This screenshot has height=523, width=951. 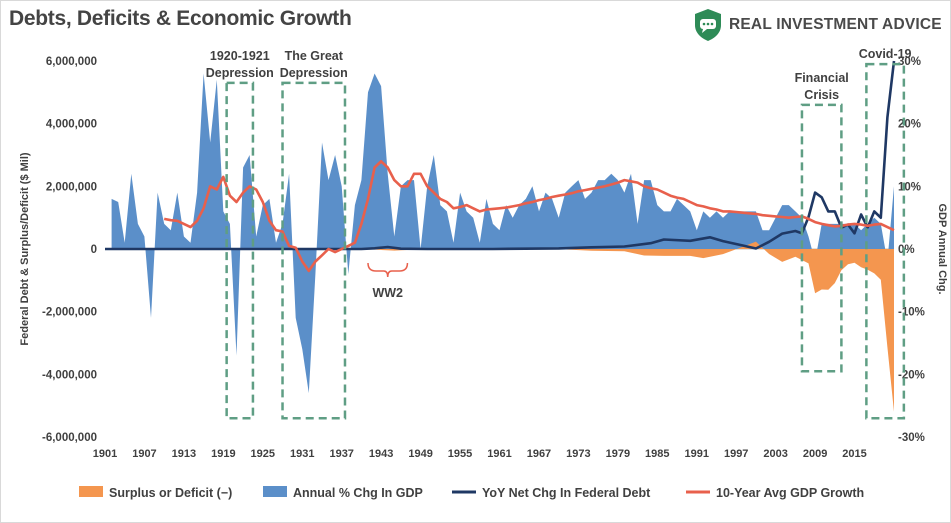 What do you see at coordinates (302, 454) in the screenshot?
I see `x-tick-label: 1931` at bounding box center [302, 454].